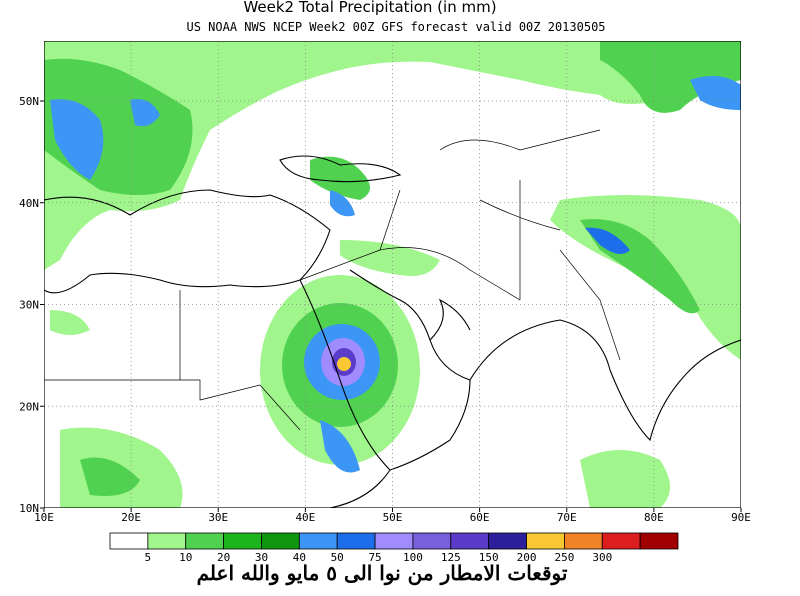 Image resolution: width=800 pixels, height=596 pixels. Describe the element at coordinates (564, 557) in the screenshot. I see `colorbar-label: 250` at that location.